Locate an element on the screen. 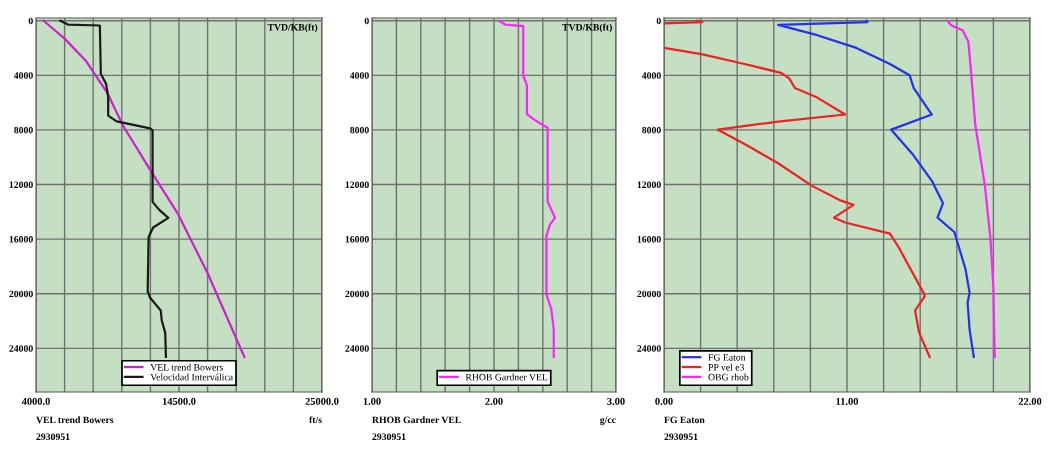 The image size is (1058, 449). x-tick-label: 1.00 is located at coordinates (372, 401).